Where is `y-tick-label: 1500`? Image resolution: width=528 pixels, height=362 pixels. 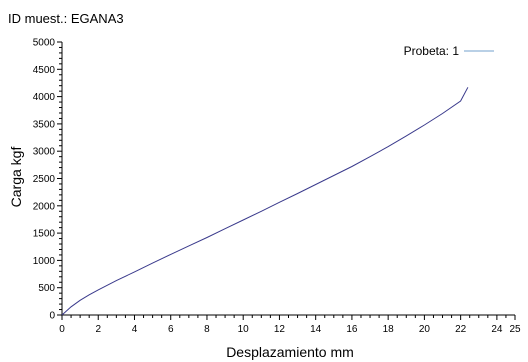 y-tick-label: 1500 is located at coordinates (44, 234).